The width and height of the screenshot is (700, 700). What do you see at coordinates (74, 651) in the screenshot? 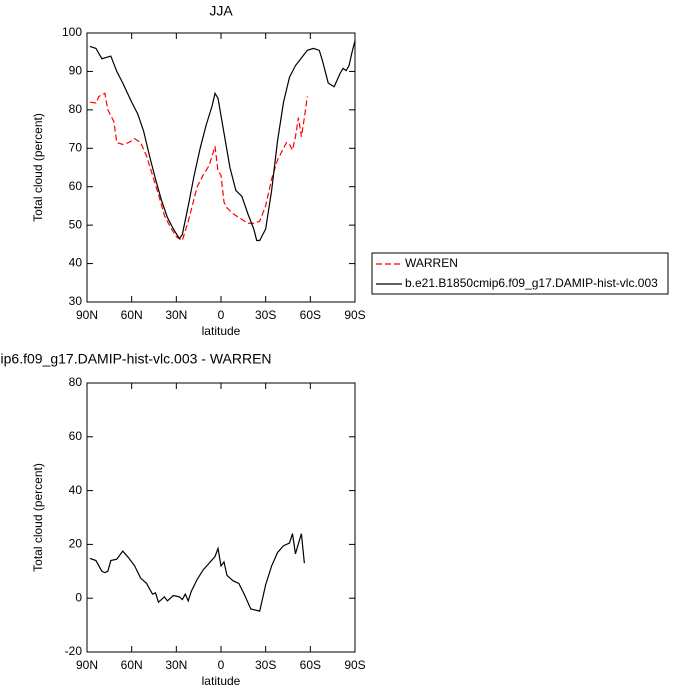
I see `y-tick-label: -20` at bounding box center [74, 651].